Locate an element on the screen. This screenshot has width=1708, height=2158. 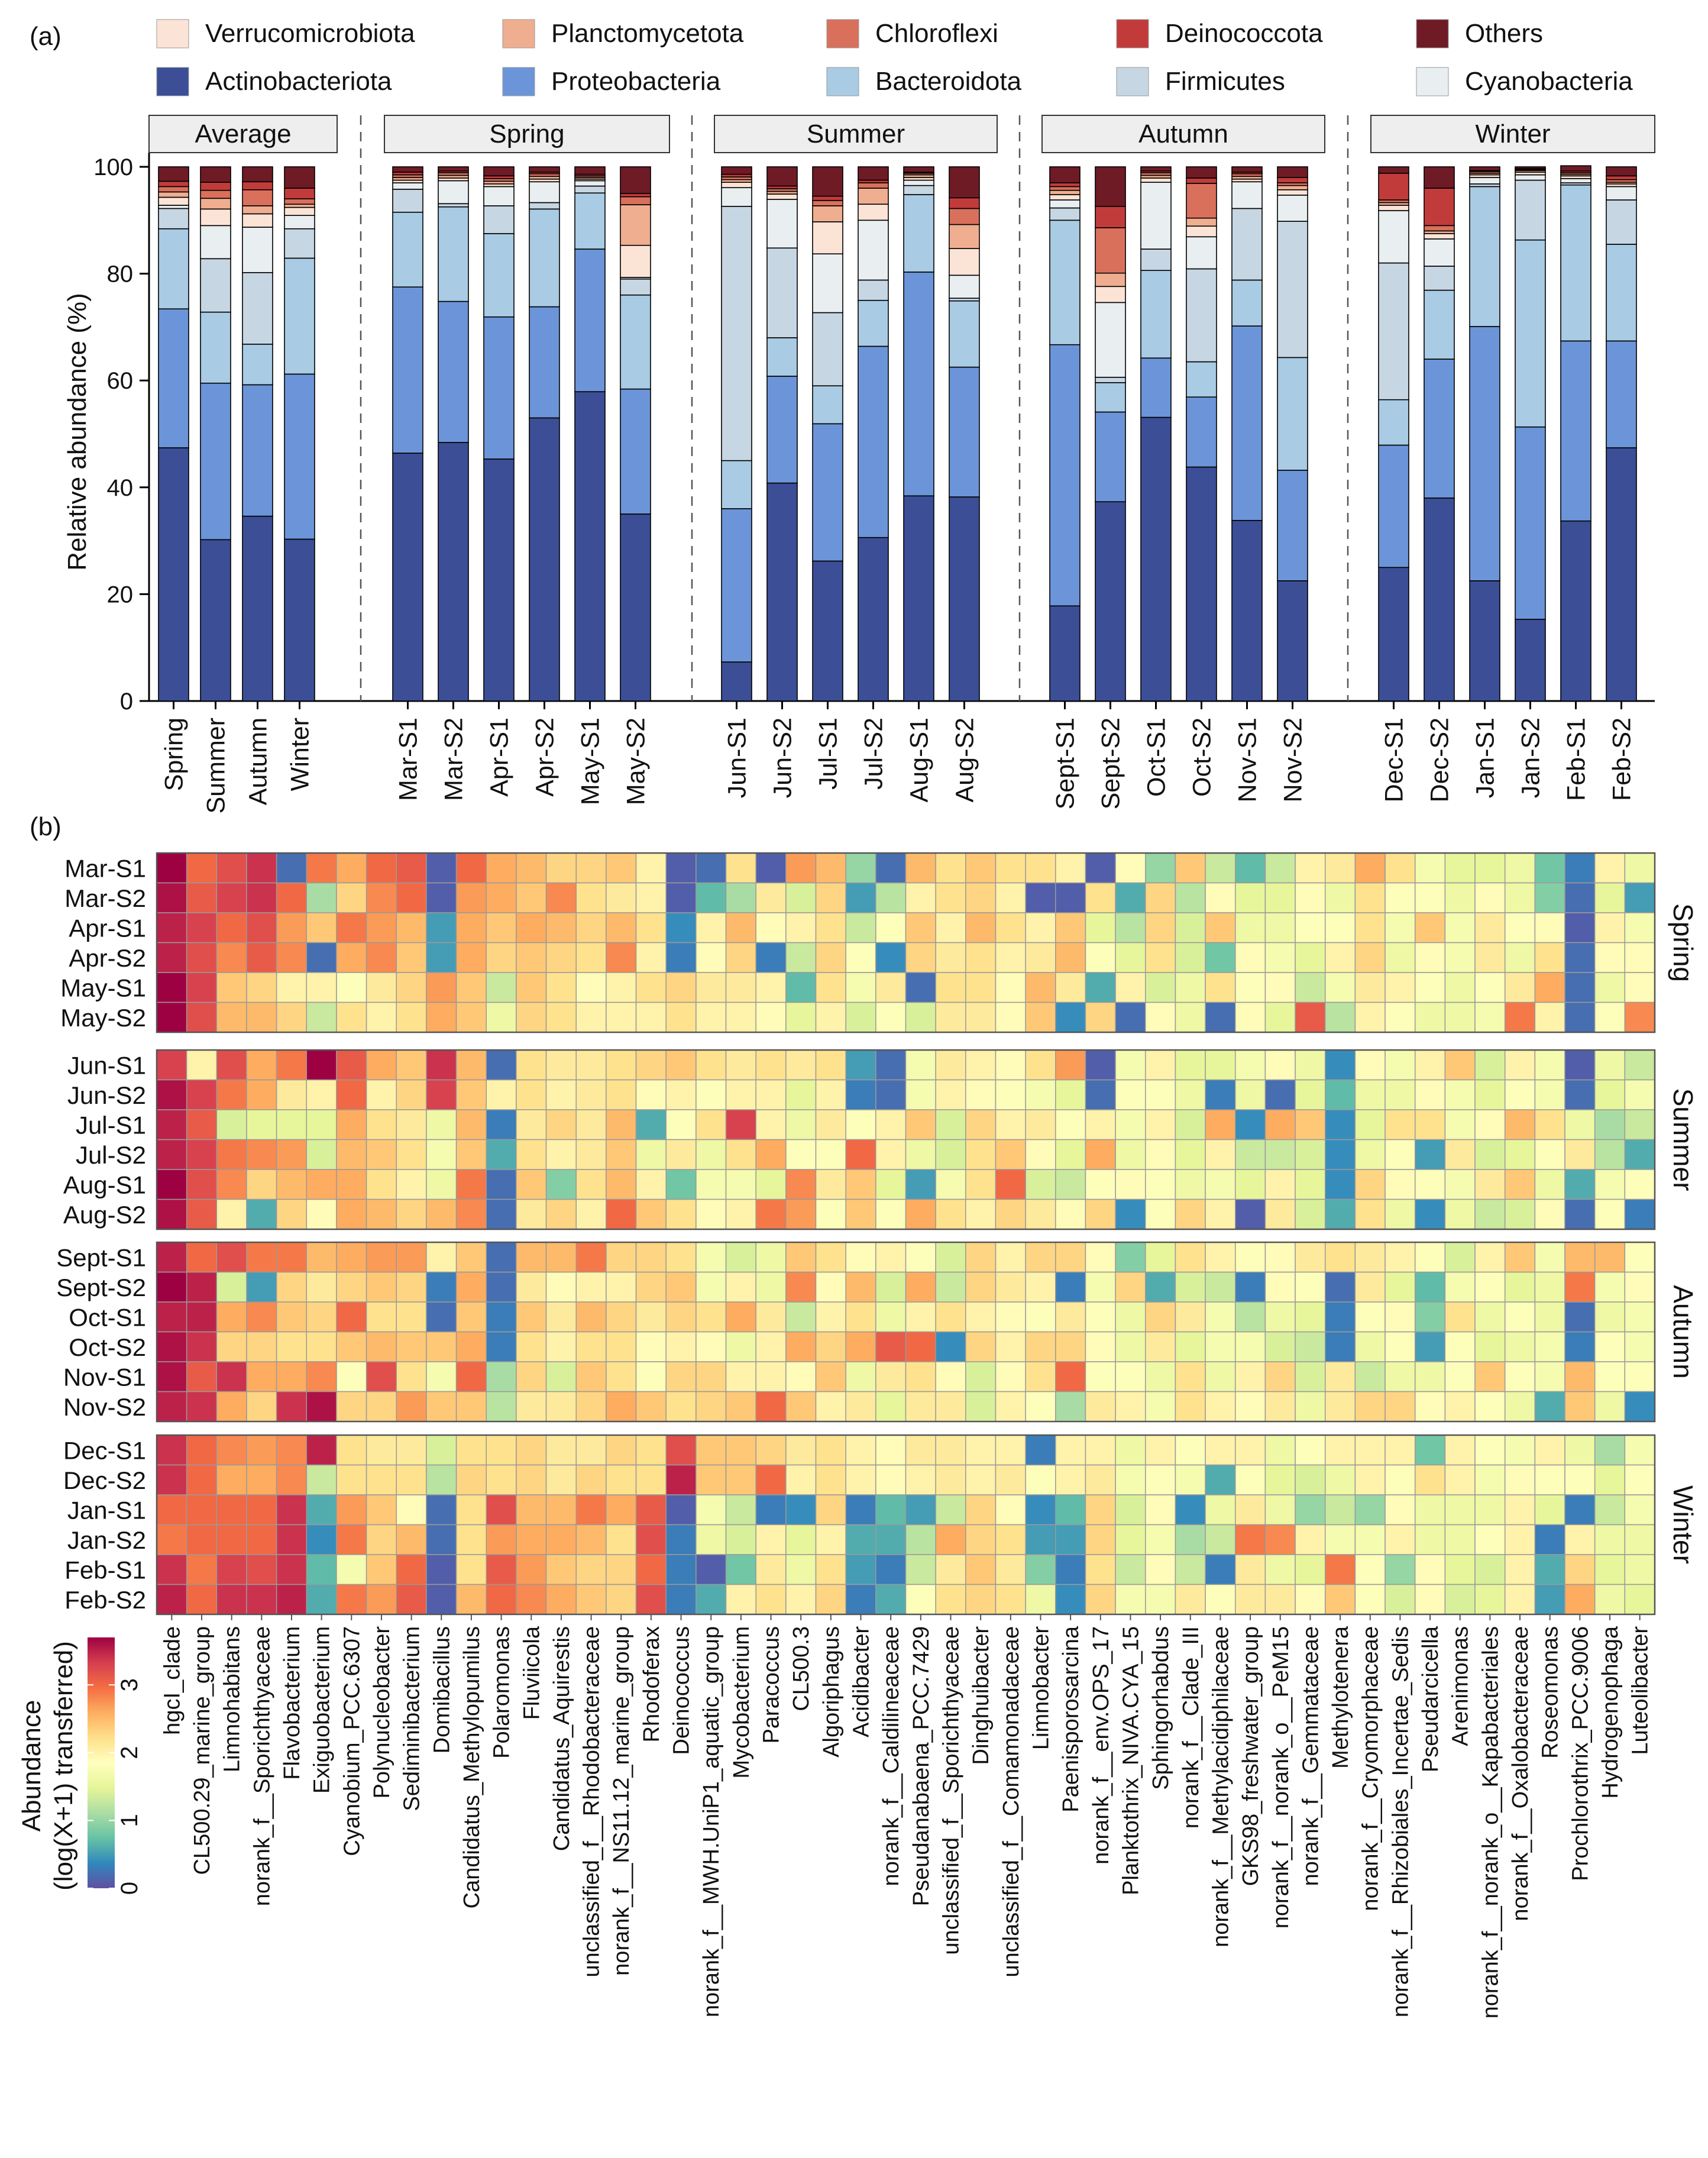
heatmap-row-label-sept-s1: Sept-S1 is located at coordinates (101, 1257).